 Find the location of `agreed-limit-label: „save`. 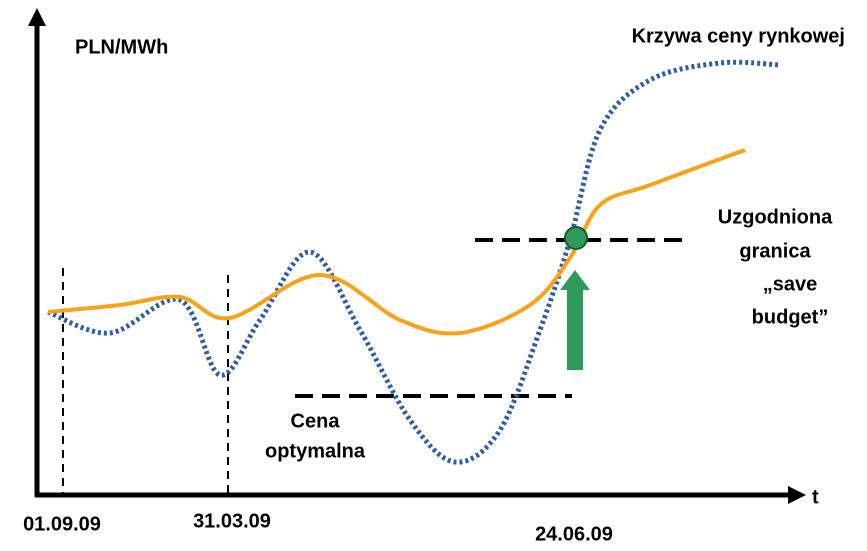

agreed-limit-label: „save is located at coordinates (790, 284).